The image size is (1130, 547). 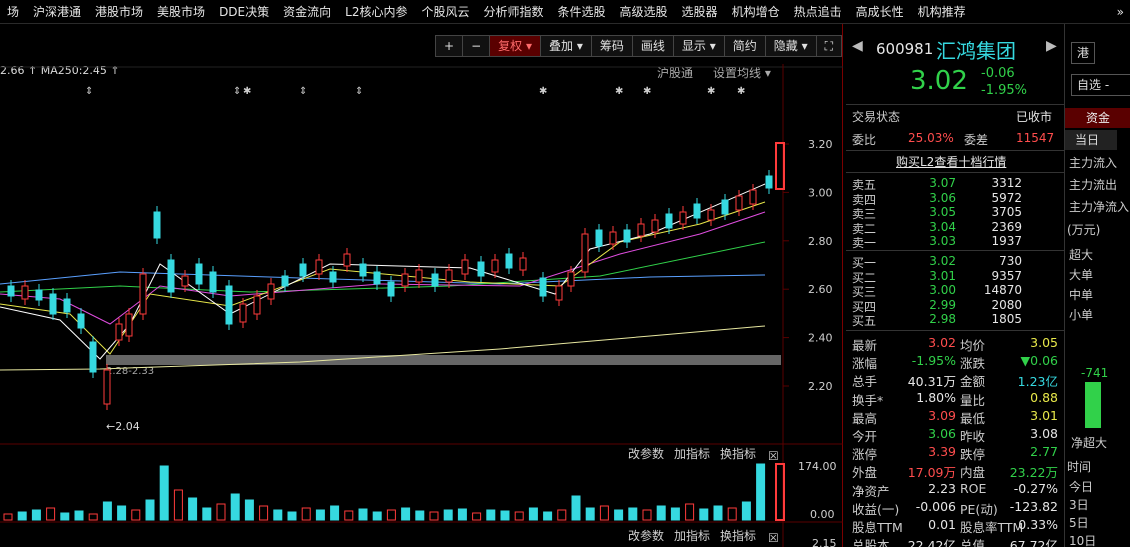 I want to click on stat-value-2: -0.27%, so click(x=1035, y=488).